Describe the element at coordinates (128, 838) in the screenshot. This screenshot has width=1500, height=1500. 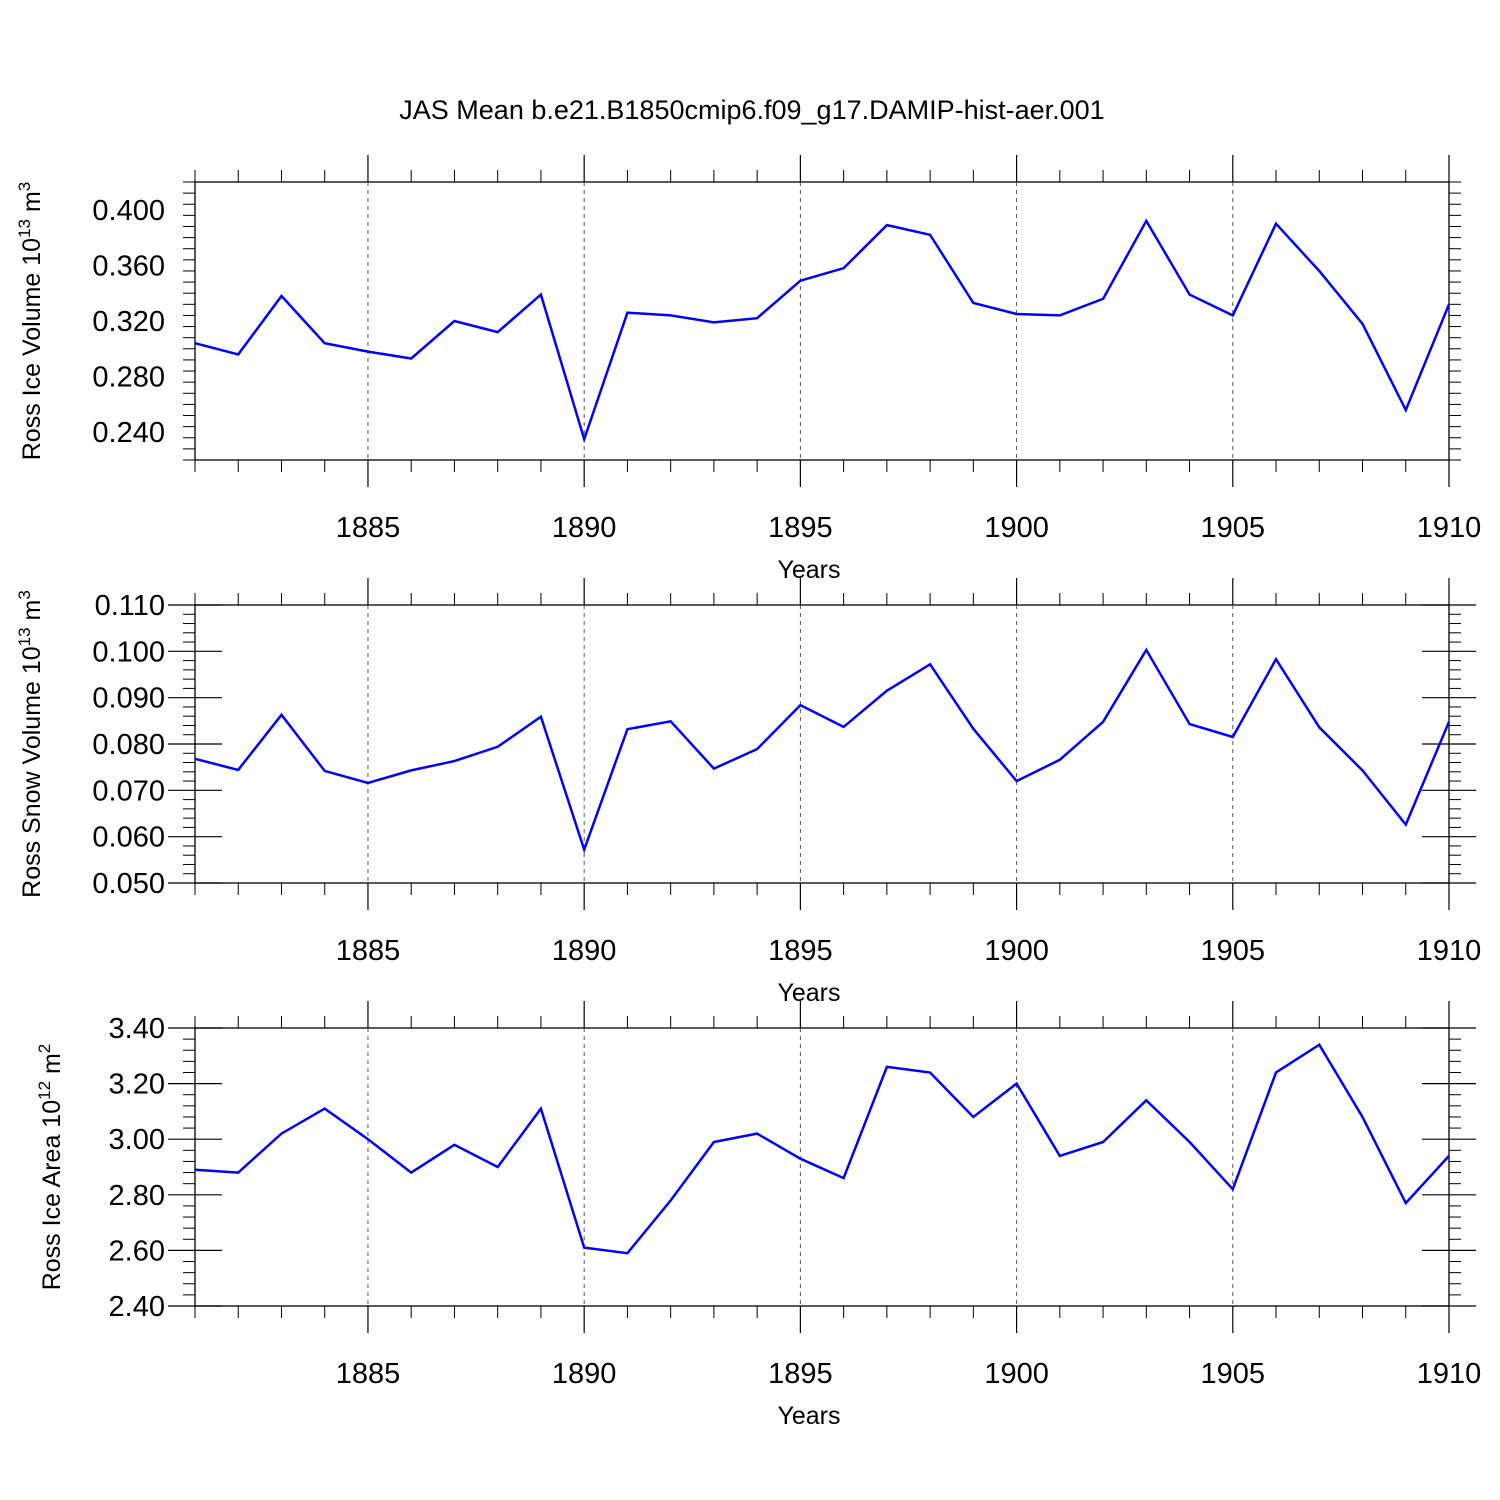
I see `y-tick-label: 0.060` at that location.